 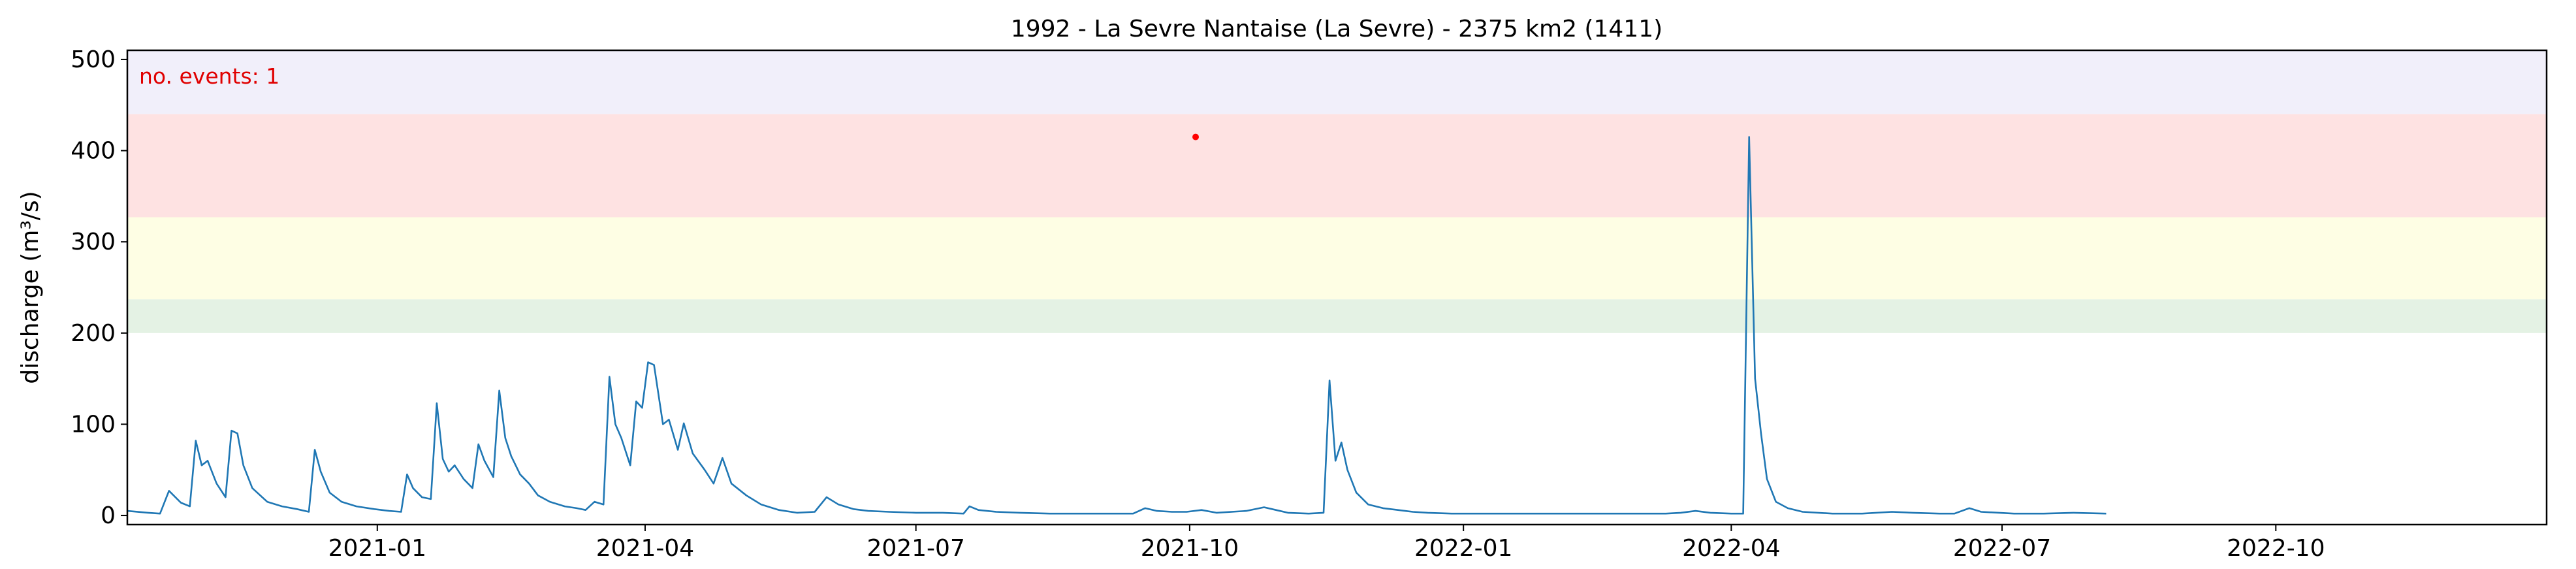 What do you see at coordinates (99, 287) in the screenshot?
I see `y-axis-ticks: 0 100 200 300 400 500` at bounding box center [99, 287].